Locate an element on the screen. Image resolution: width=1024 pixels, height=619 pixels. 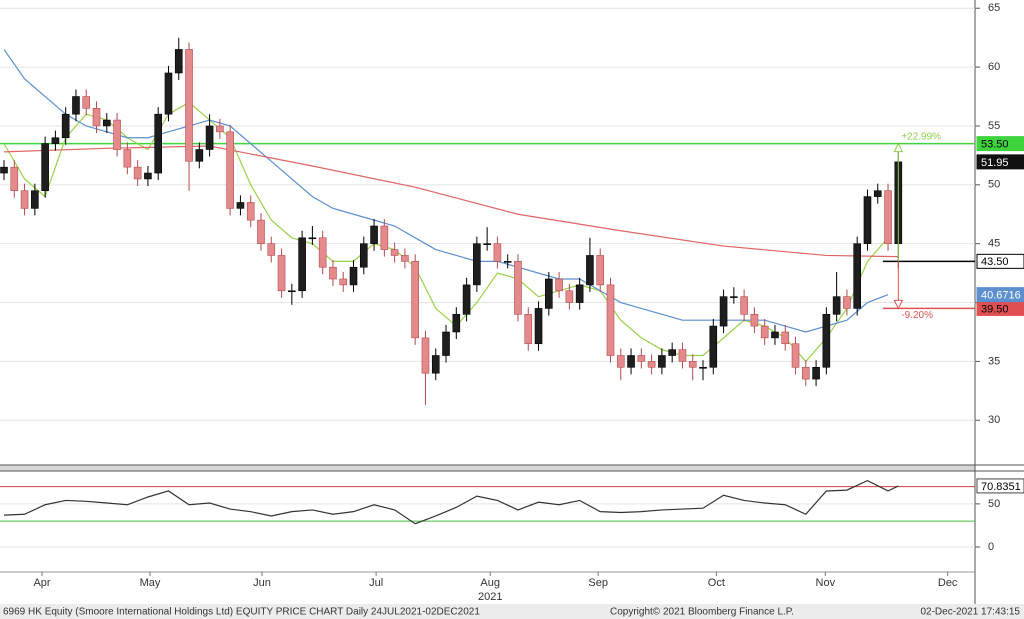
x-tick-label: Jun is located at coordinates (262, 583).